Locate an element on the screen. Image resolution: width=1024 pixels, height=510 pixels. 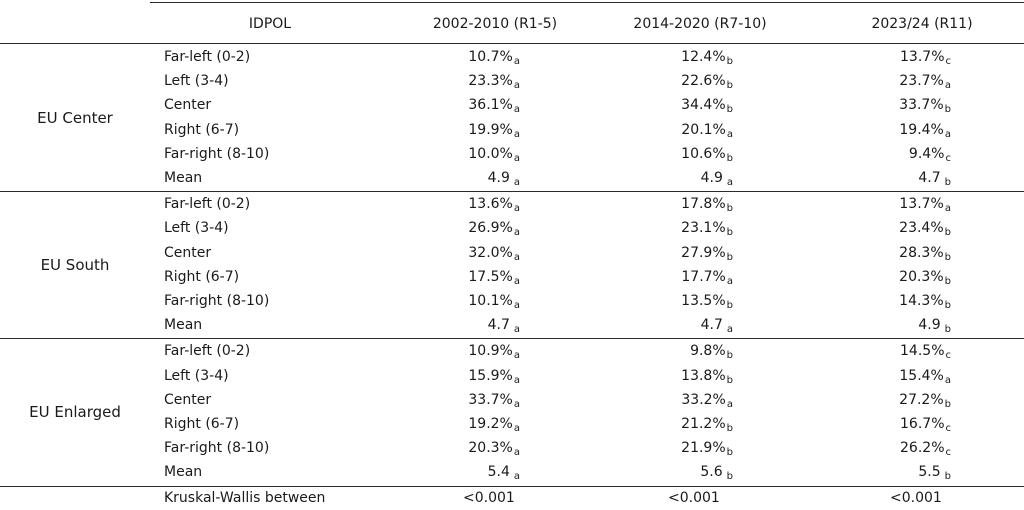
value-cell: 17.8%b is located at coordinates (673, 204).